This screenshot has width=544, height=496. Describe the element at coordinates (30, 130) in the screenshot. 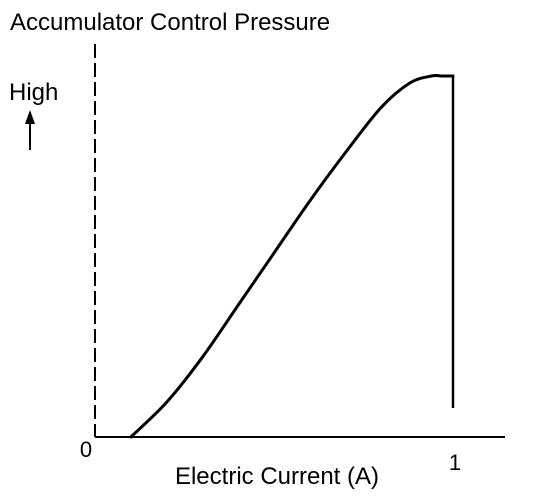

I see `y-axis-arrow` at that location.